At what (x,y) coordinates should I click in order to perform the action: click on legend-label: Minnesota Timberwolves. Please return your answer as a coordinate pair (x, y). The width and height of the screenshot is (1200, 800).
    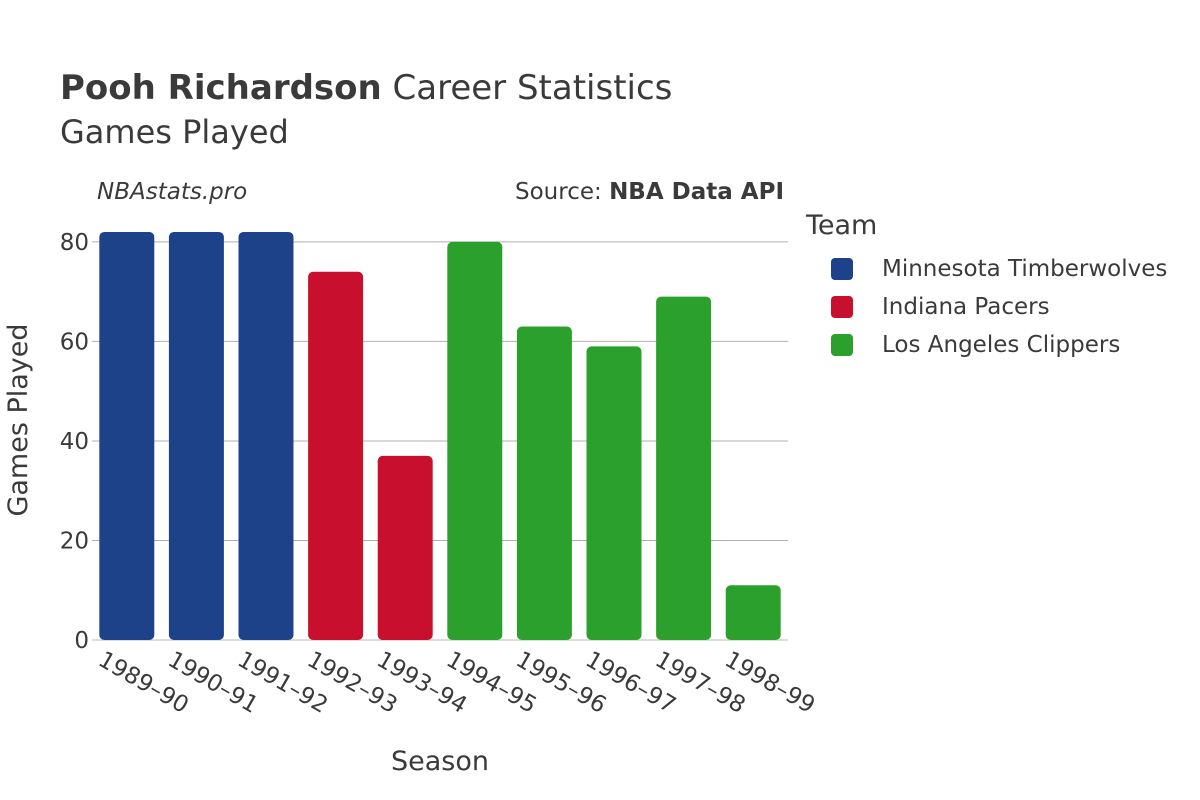
    Looking at the image, I should click on (1025, 269).